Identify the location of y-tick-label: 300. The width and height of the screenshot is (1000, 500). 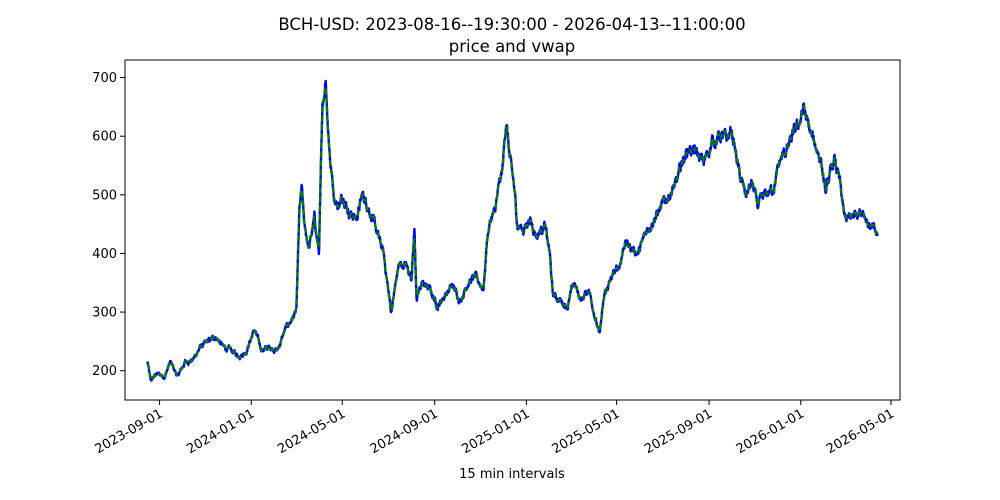
(104, 313).